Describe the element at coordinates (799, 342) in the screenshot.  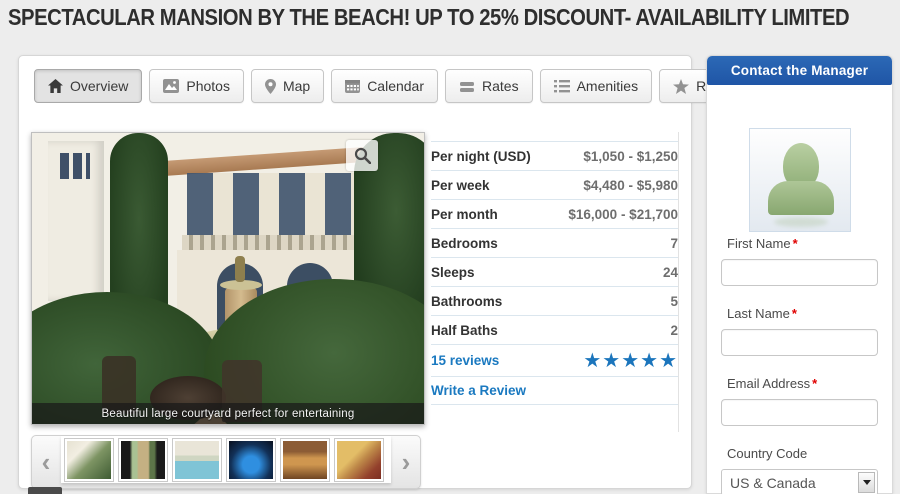
I see `last-name-field` at that location.